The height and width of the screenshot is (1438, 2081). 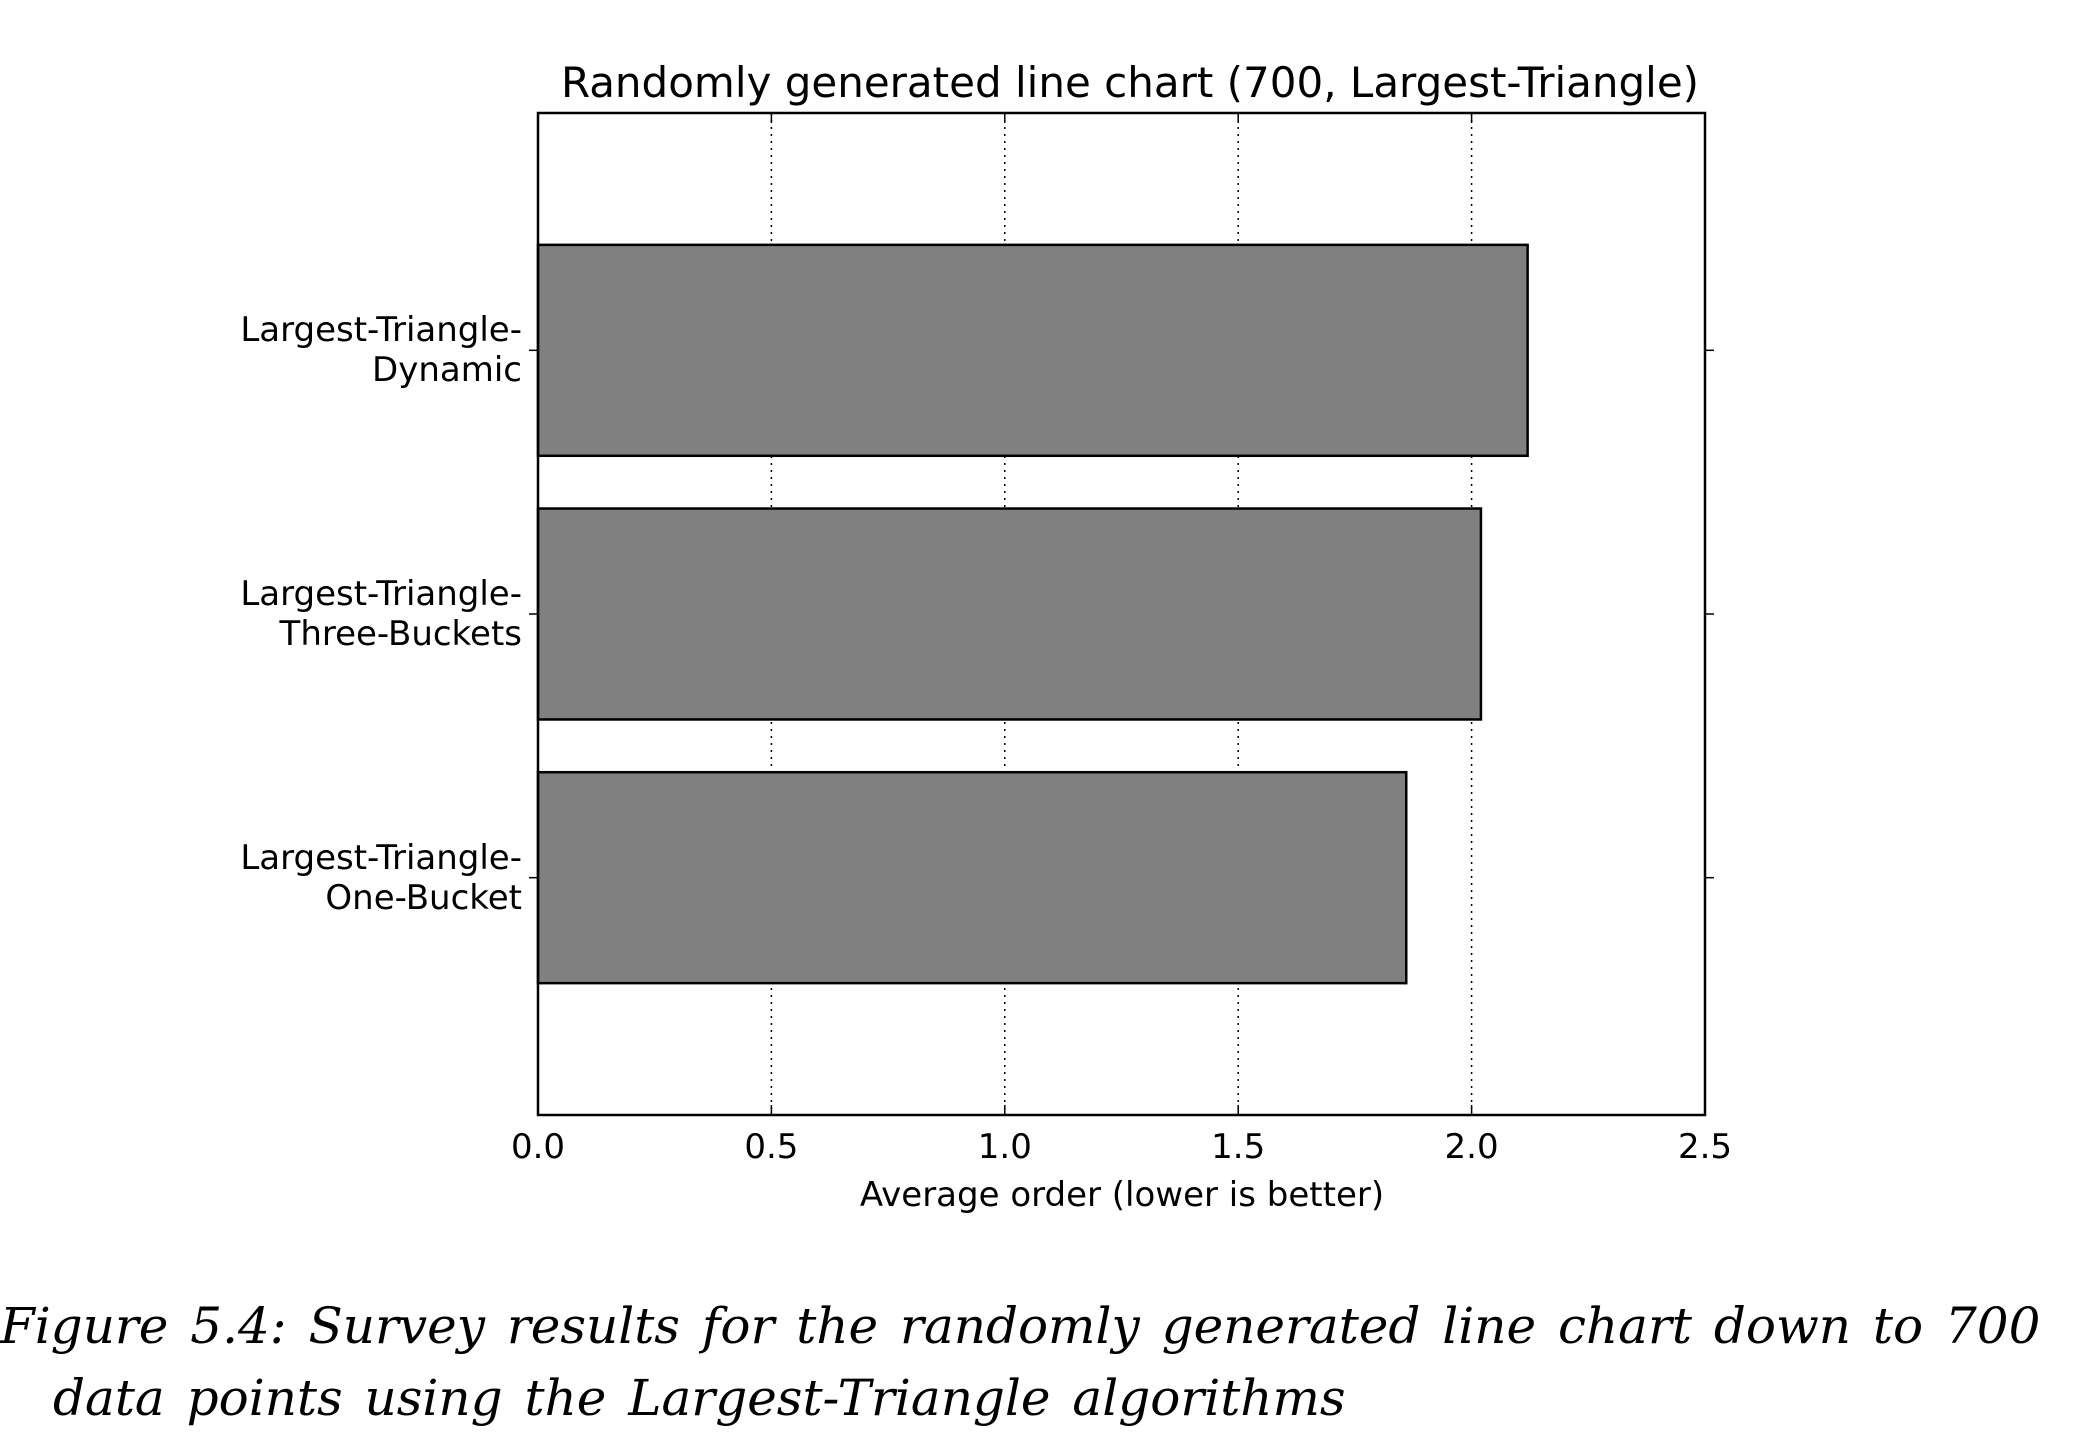 What do you see at coordinates (1705, 1147) in the screenshot?
I see `x-tick-label: 2.5` at bounding box center [1705, 1147].